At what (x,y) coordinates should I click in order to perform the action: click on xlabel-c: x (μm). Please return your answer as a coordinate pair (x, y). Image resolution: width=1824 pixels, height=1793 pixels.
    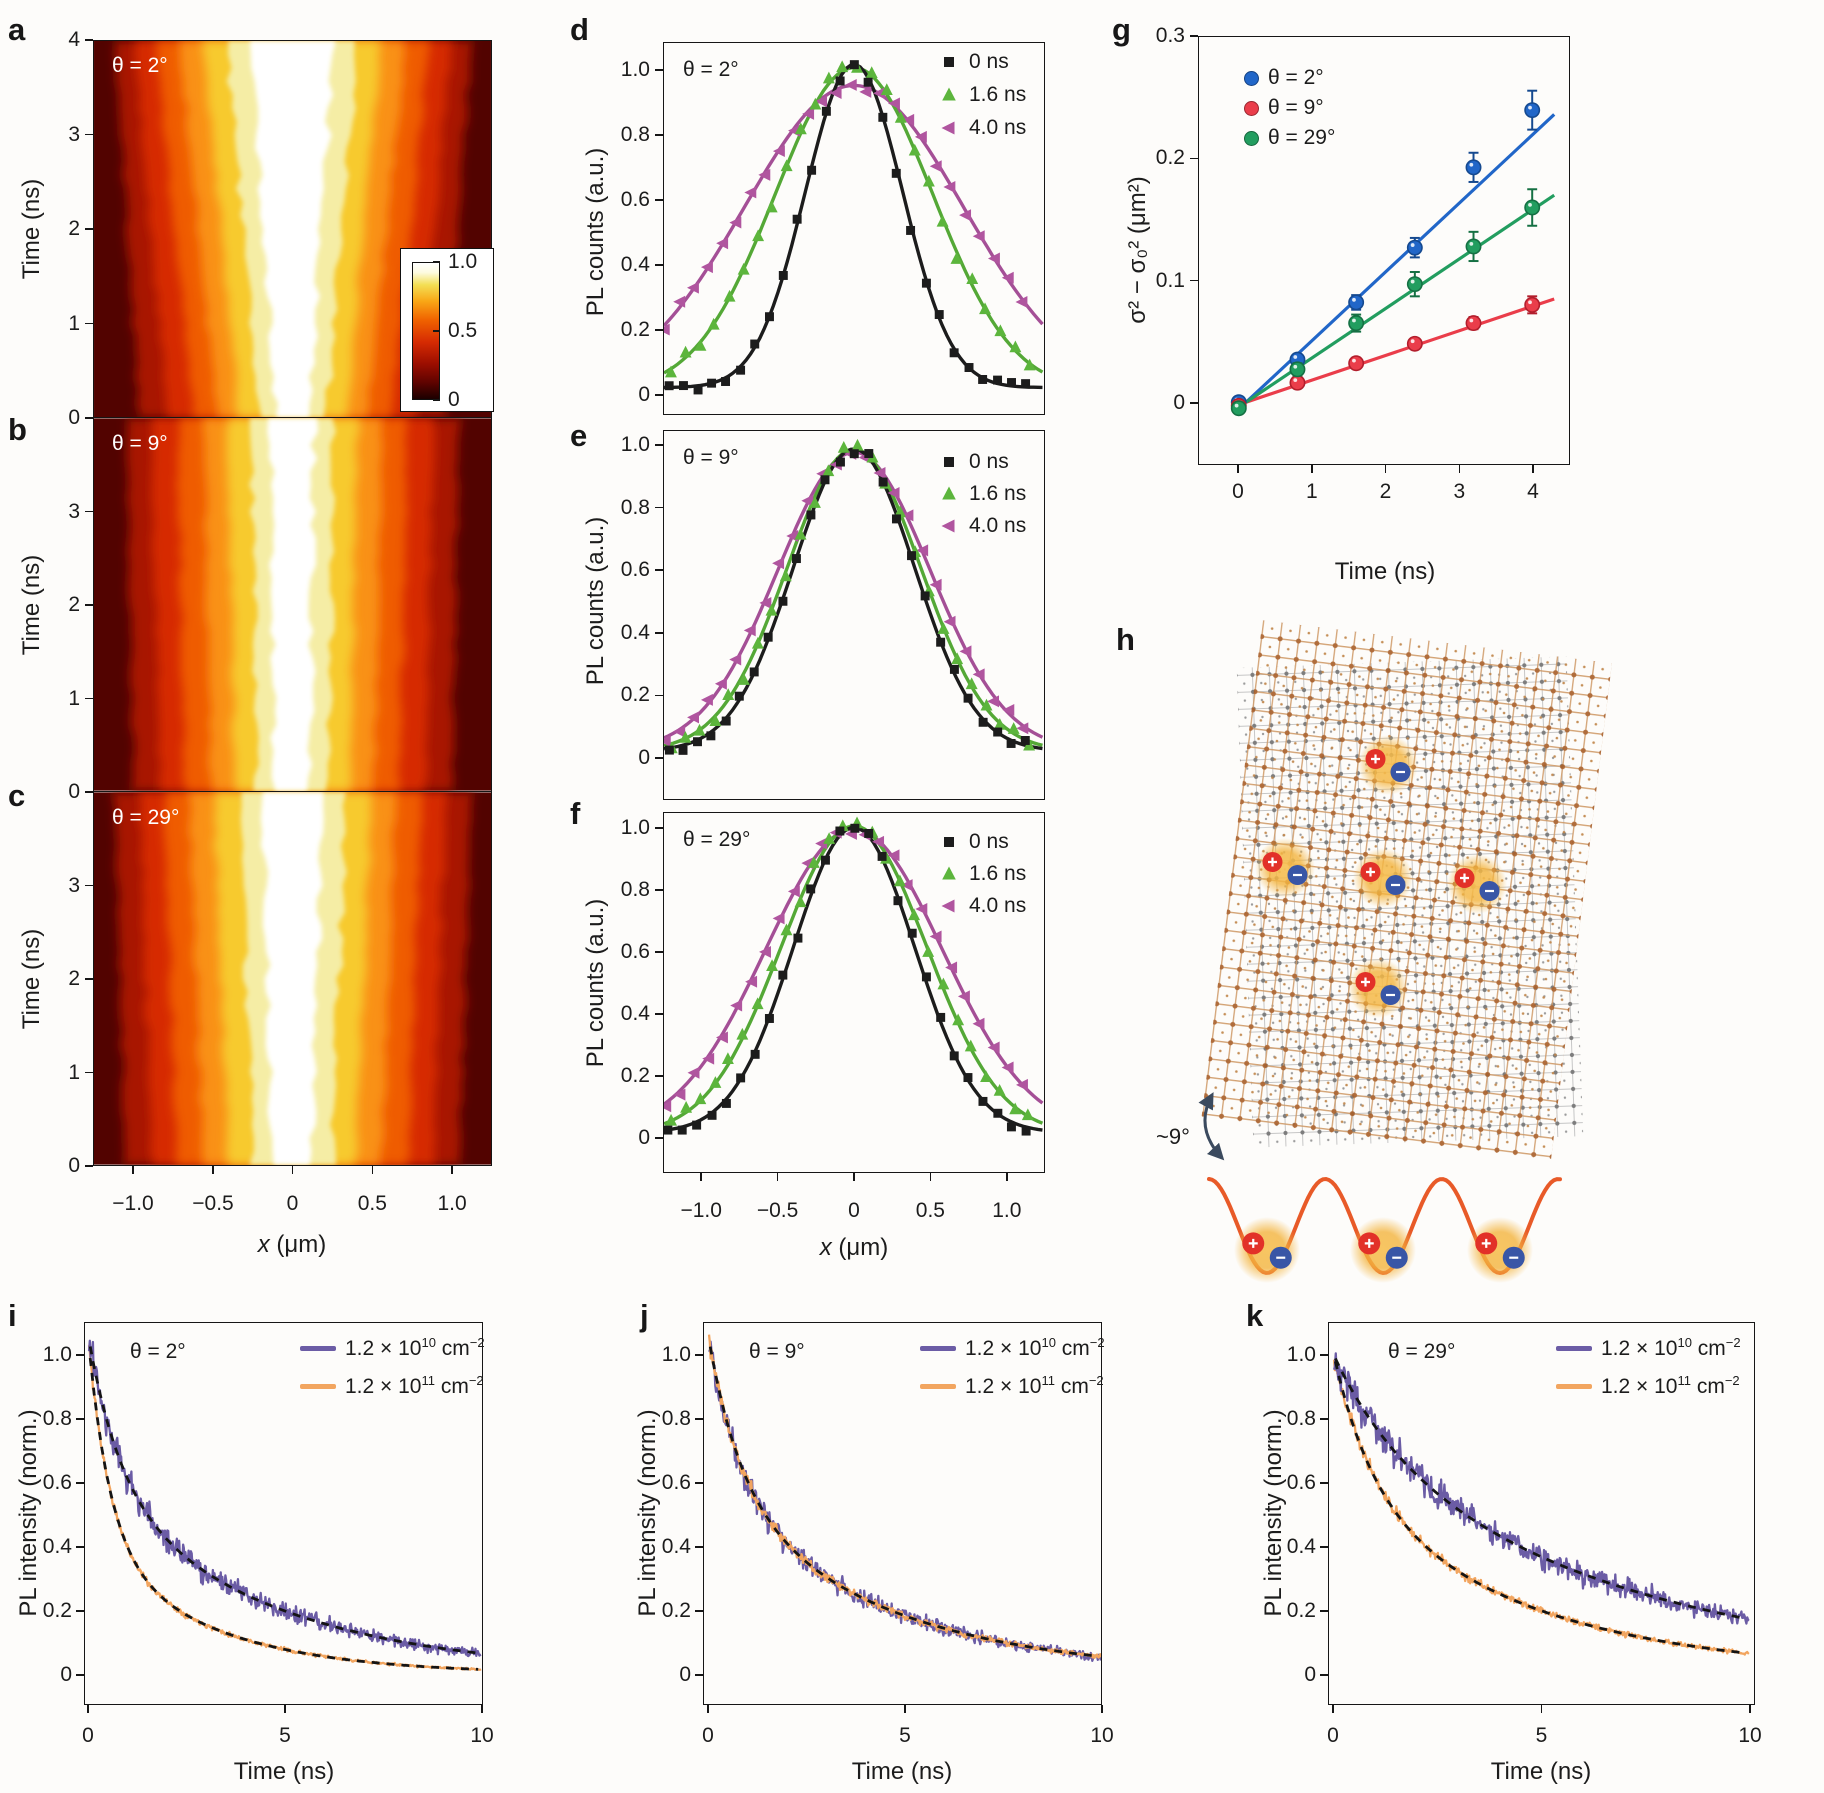
    Looking at the image, I should click on (292, 1245).